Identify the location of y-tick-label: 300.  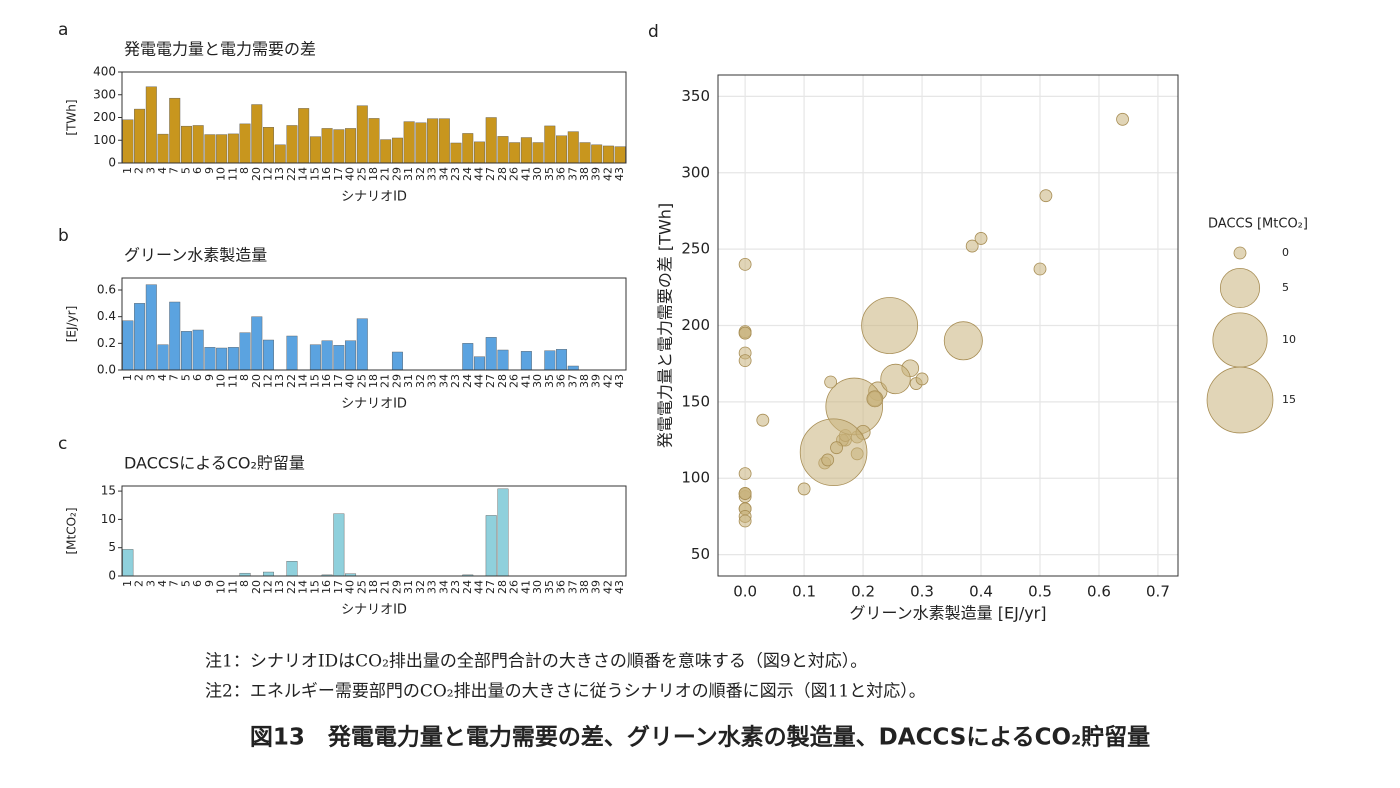
(695, 172).